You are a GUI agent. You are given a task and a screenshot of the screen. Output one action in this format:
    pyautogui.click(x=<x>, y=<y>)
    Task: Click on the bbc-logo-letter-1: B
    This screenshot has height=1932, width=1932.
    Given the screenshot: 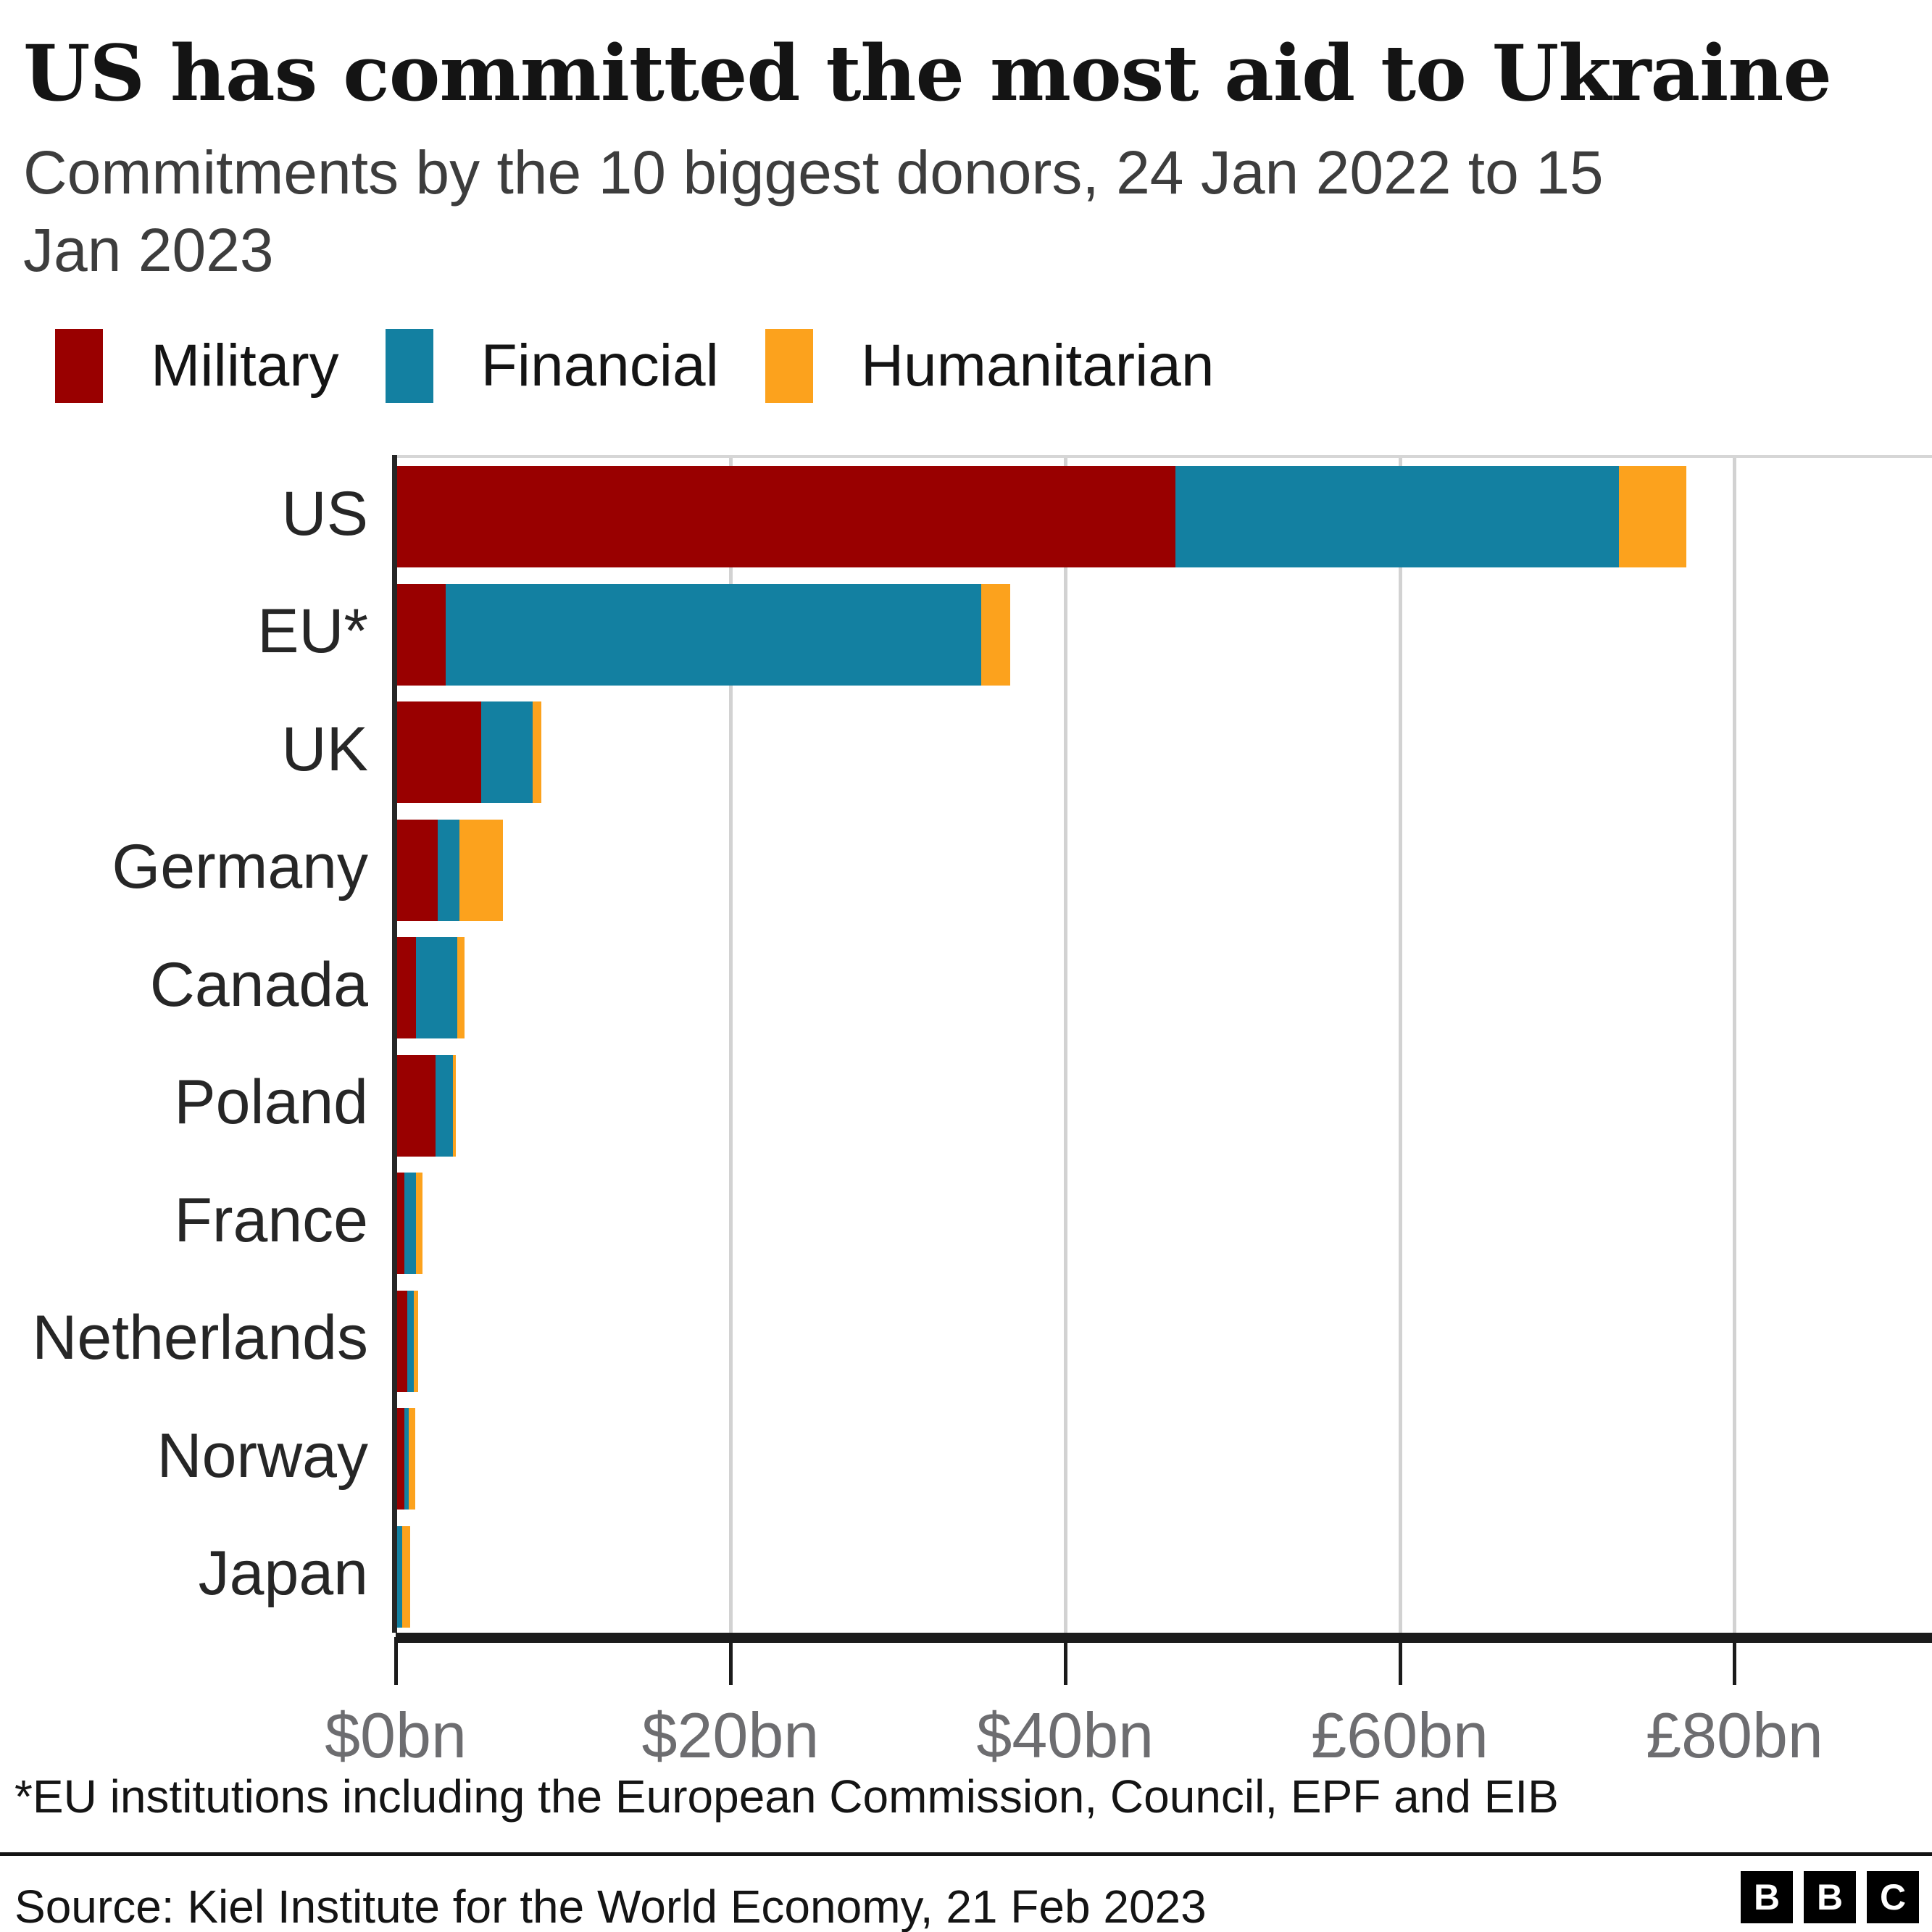 What is the action you would take?
    pyautogui.click(x=1767, y=1897)
    